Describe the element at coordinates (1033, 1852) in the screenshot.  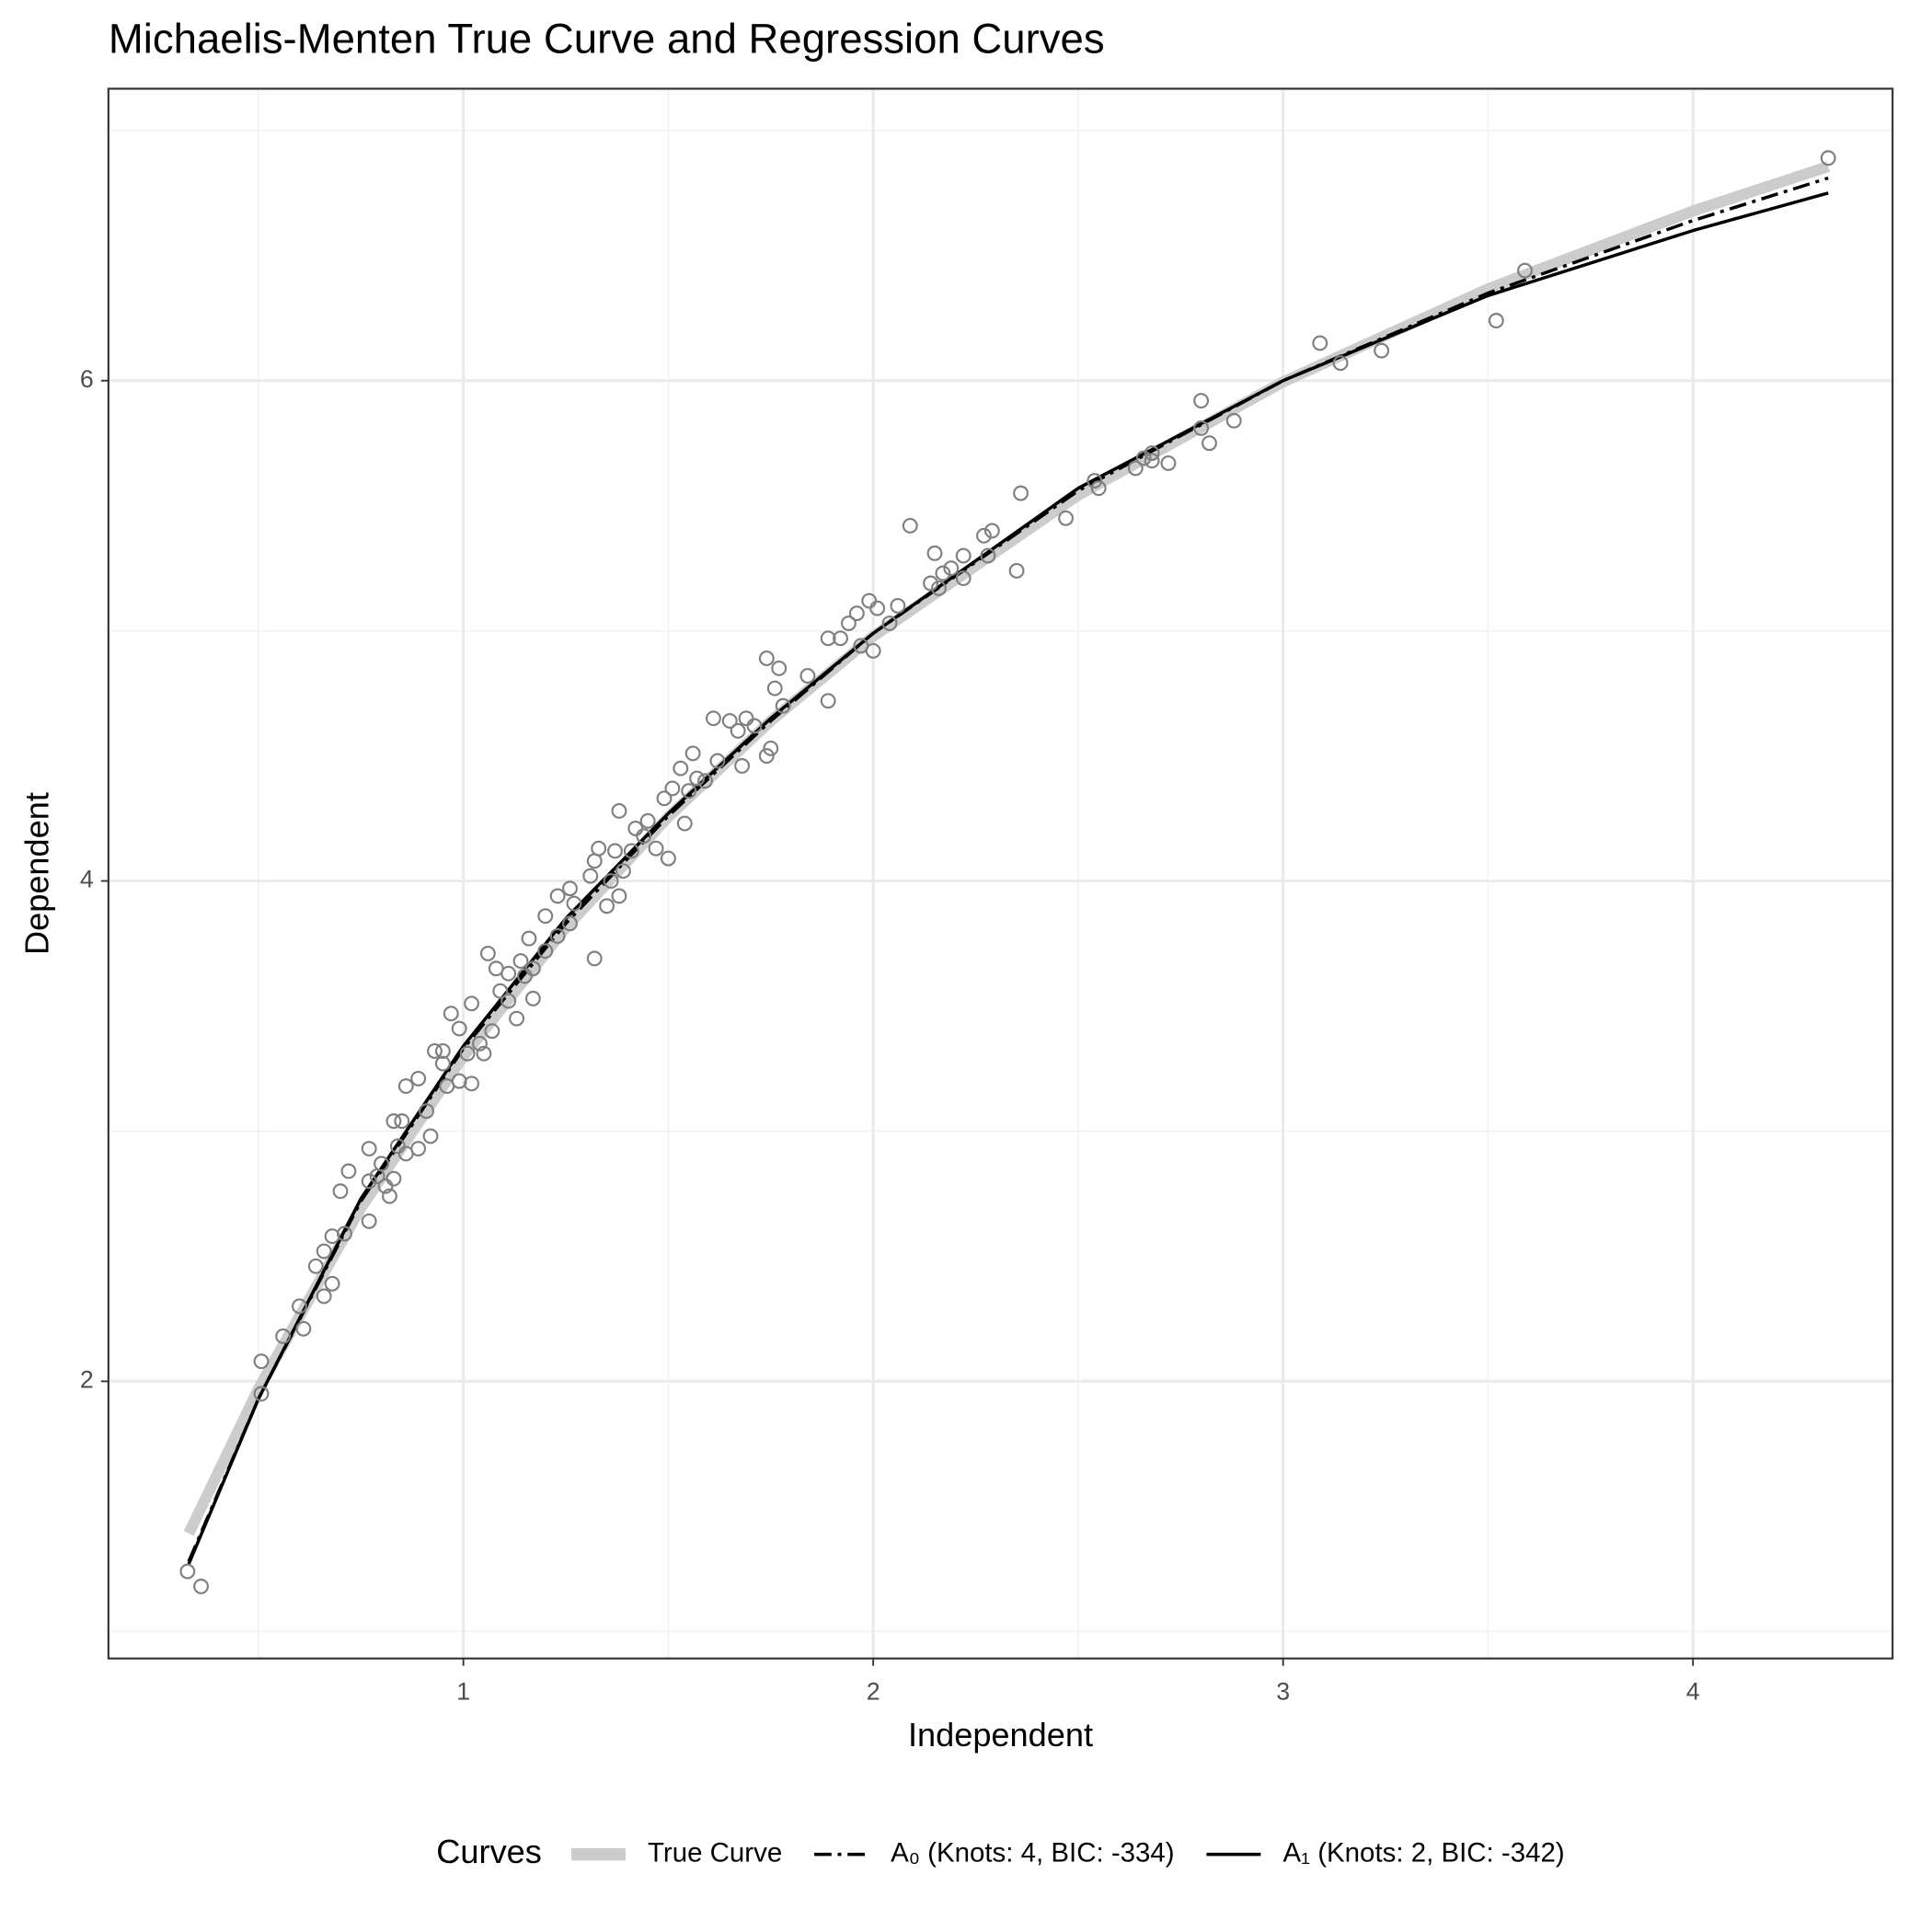
I see `legend-label: A₀ (Knots: 4, BIC: -334)` at that location.